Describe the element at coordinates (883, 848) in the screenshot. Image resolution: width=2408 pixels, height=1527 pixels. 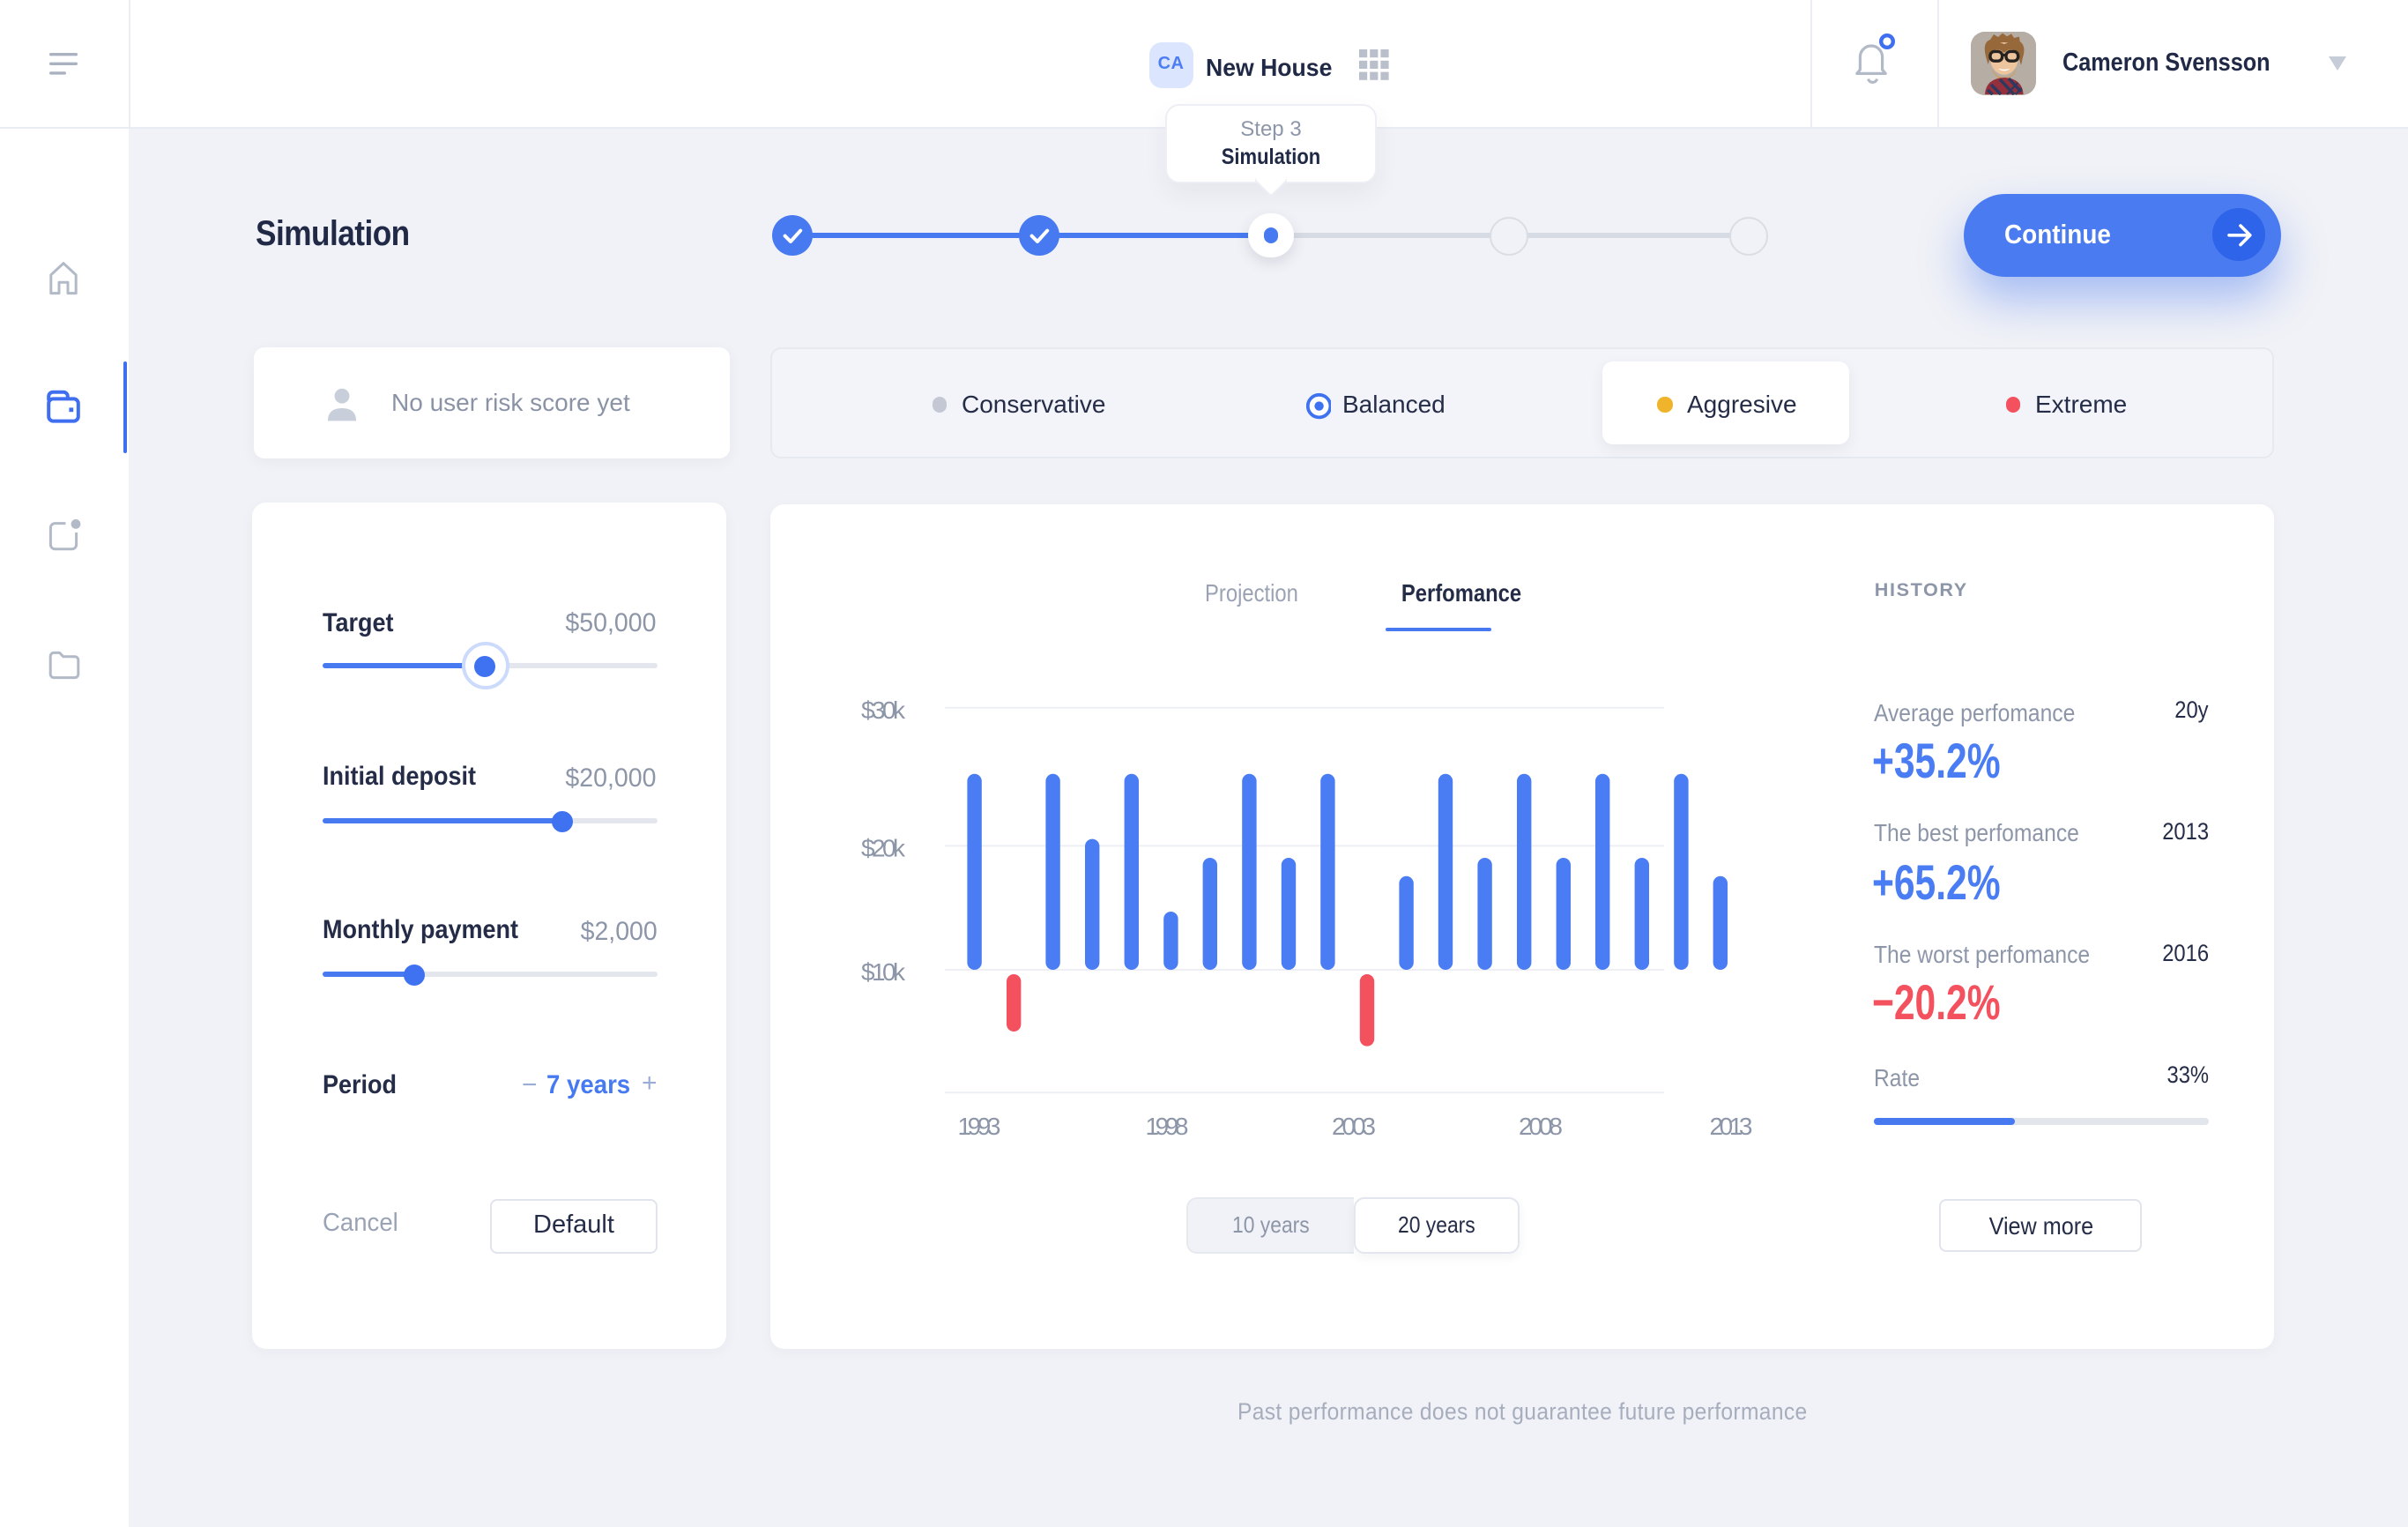
I see `svg-text: $20k` at that location.